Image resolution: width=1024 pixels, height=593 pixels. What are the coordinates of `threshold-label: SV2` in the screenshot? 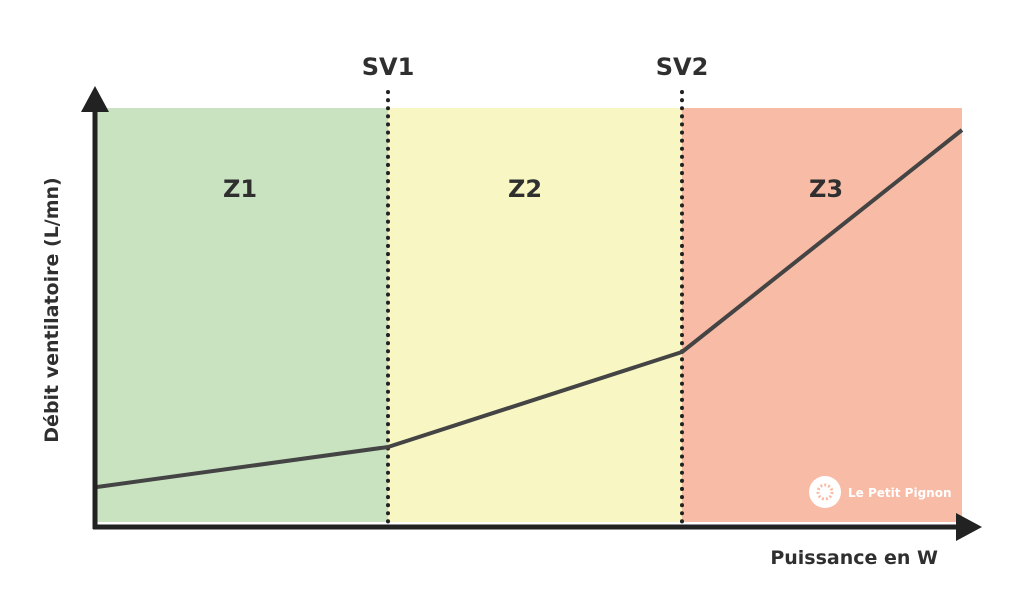 It's located at (682, 67).